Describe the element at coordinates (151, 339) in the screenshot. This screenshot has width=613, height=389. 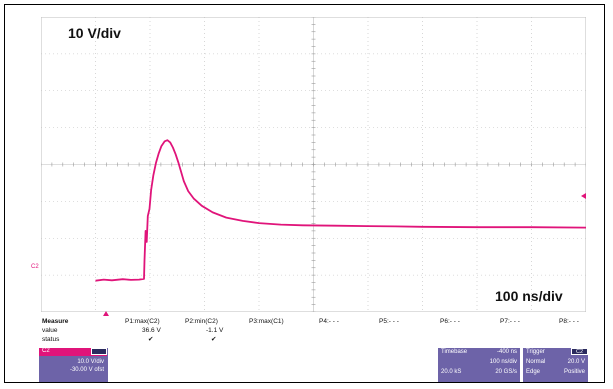
I see `measure-status-p1: ✔` at that location.